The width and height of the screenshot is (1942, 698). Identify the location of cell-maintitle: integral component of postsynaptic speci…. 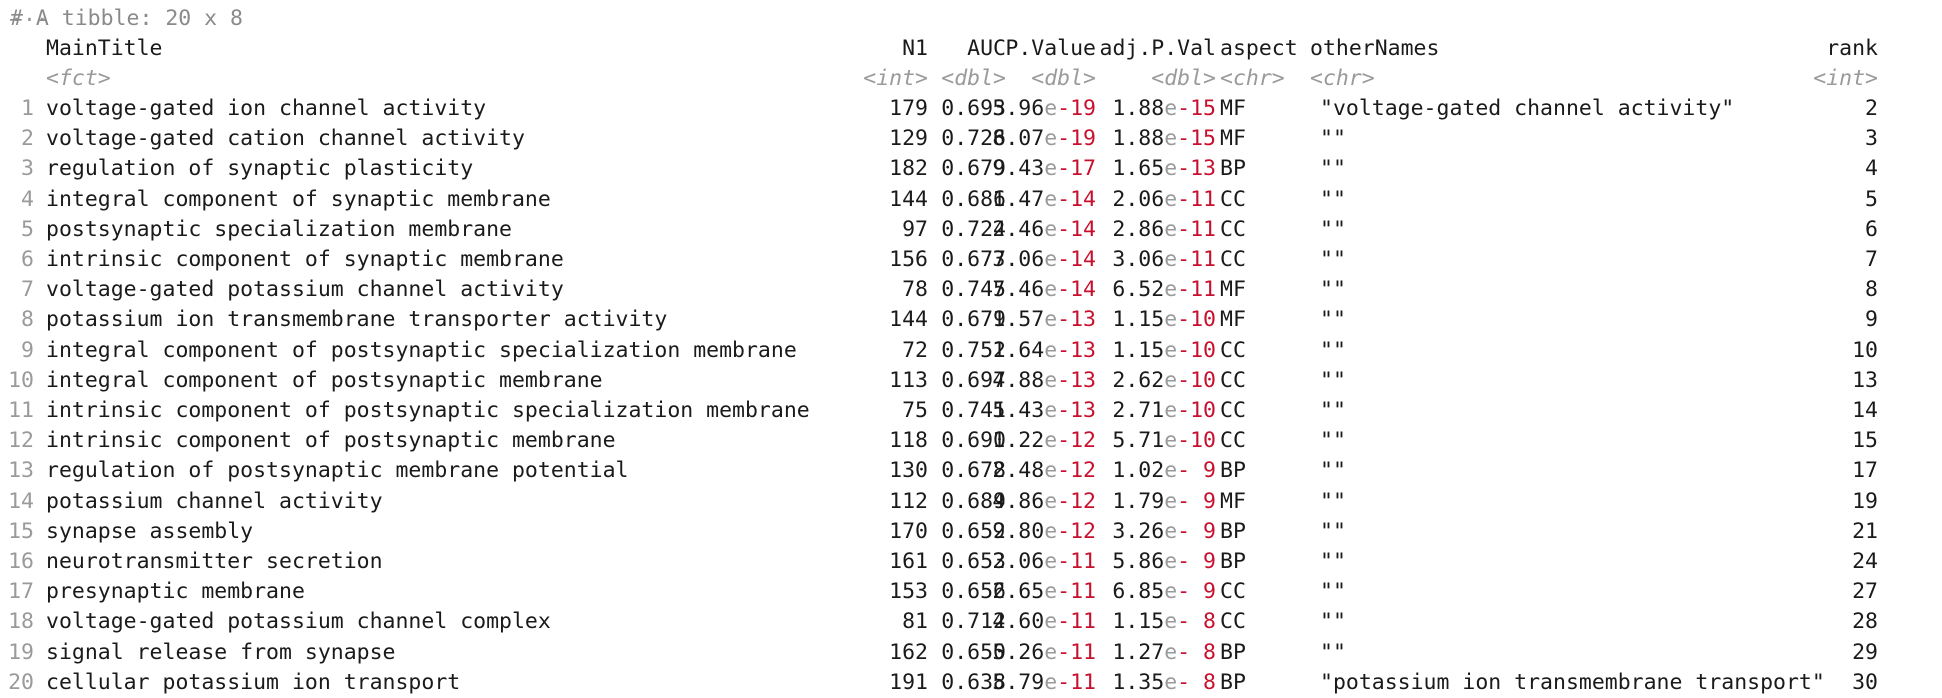
(421, 350).